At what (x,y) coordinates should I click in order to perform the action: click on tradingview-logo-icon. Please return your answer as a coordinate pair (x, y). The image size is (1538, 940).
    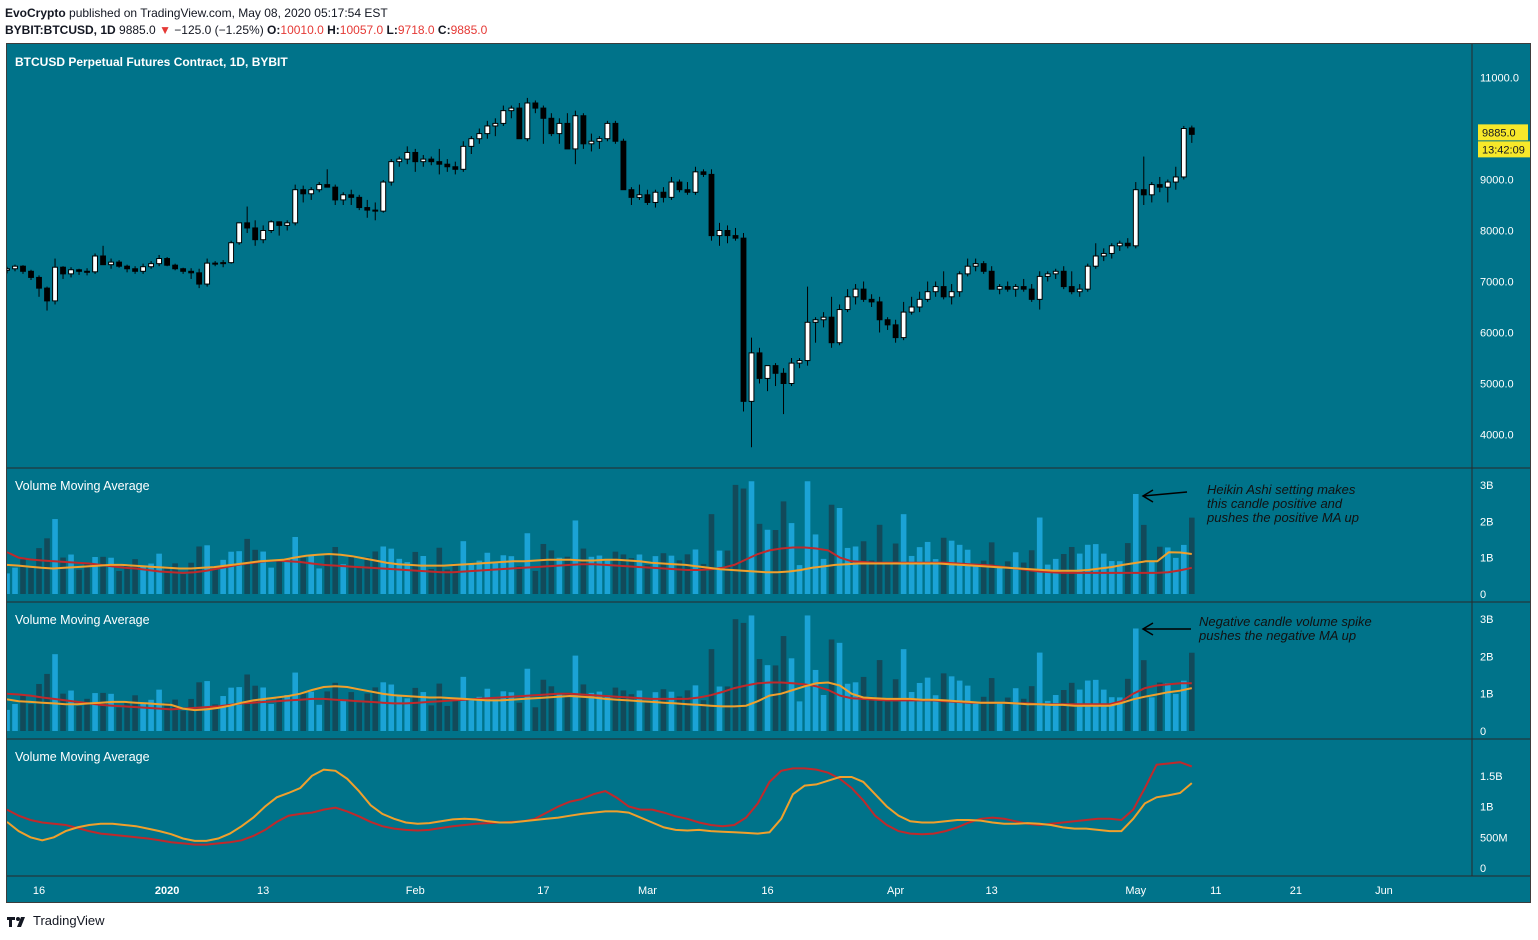
    Looking at the image, I should click on (18, 922).